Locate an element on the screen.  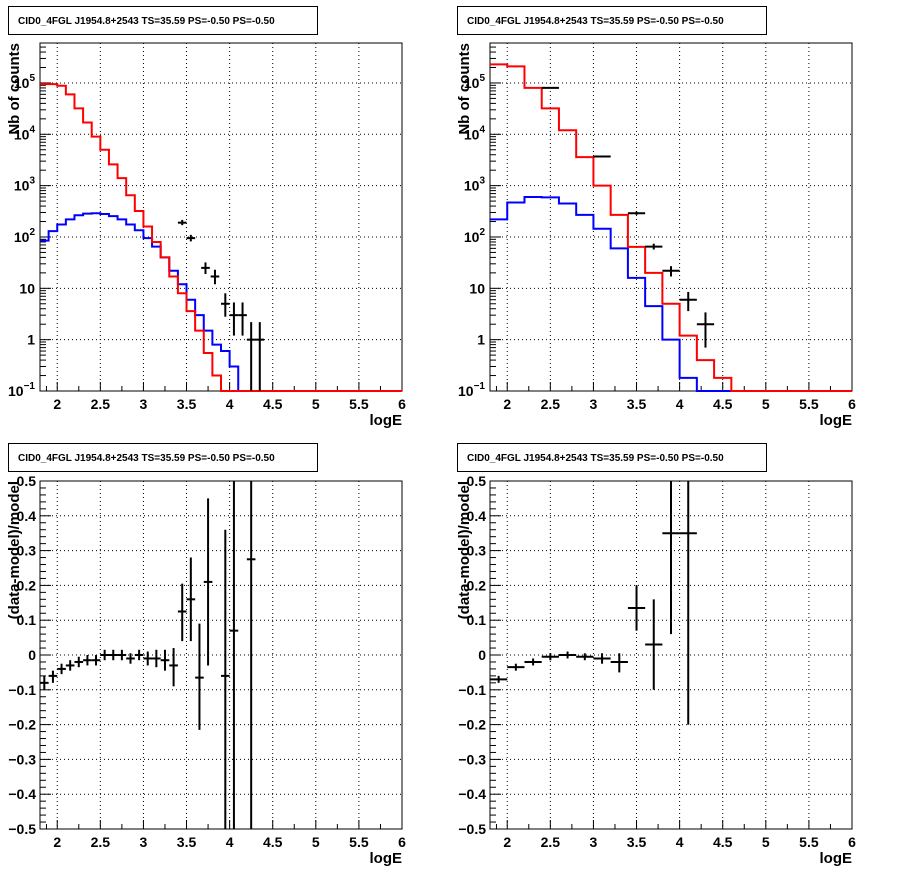
y-axis: 10⁻¹ 1 10 10² 10³ 10⁴ 10⁵ is located at coordinates (29, 222).